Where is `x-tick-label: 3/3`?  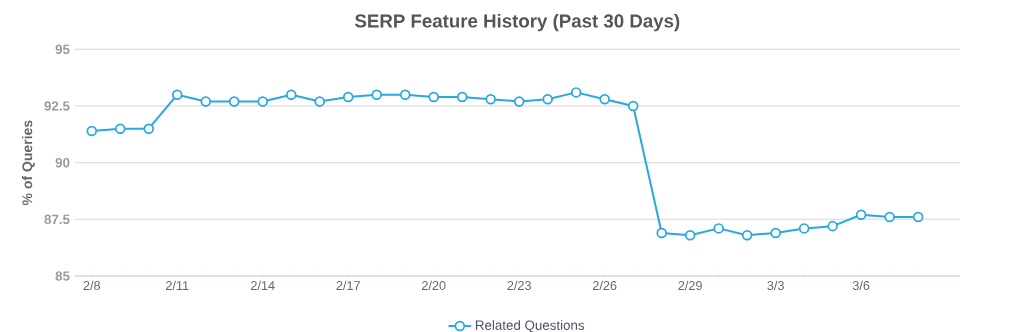 x-tick-label: 3/3 is located at coordinates (775, 285).